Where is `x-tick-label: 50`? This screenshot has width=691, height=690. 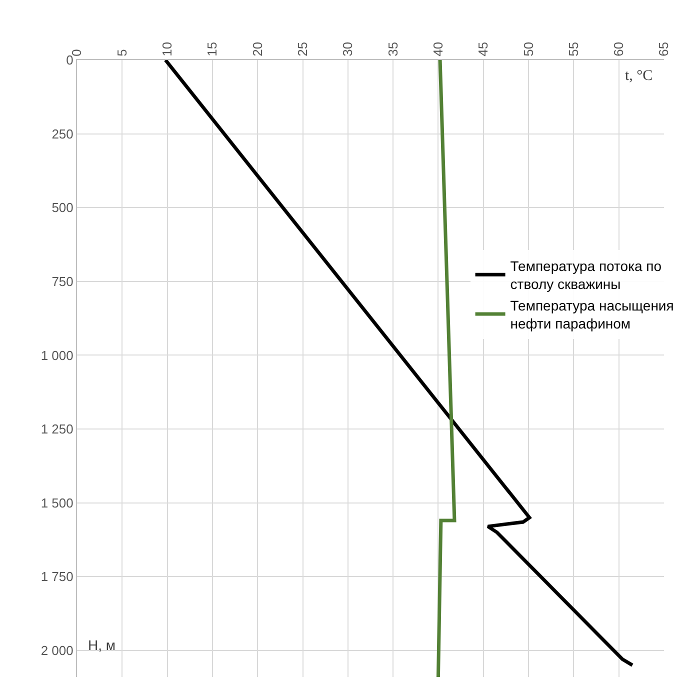
x-tick-label: 50 is located at coordinates (528, 49).